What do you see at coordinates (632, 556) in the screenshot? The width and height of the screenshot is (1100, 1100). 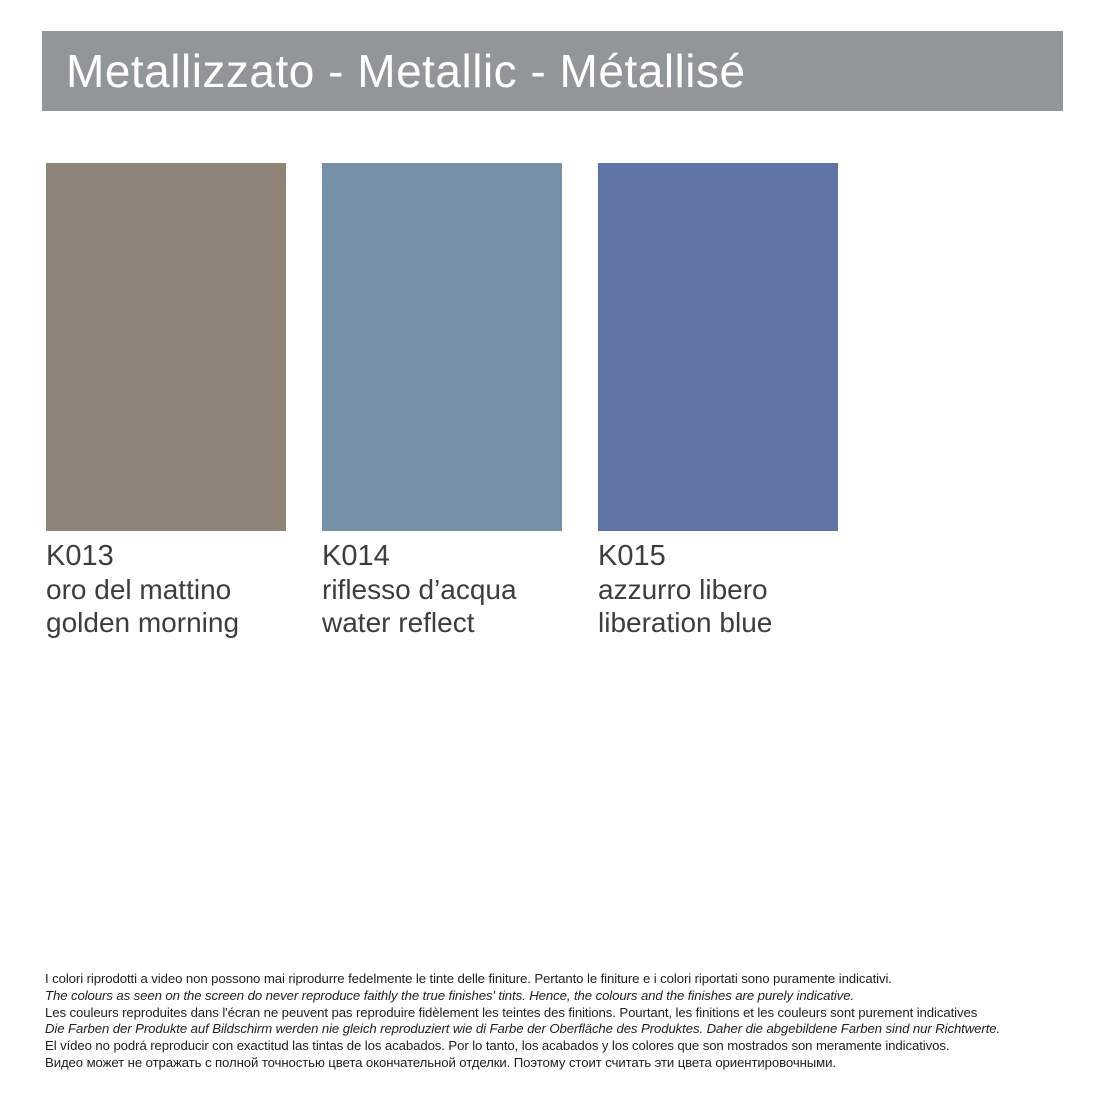 I see `swatch-code: K015` at bounding box center [632, 556].